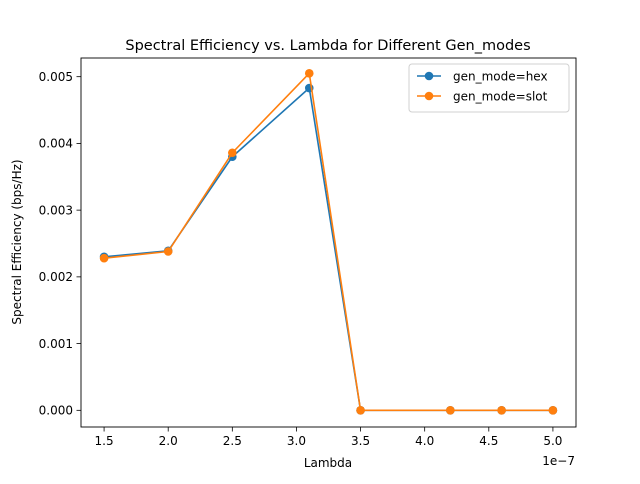 This screenshot has width=640, height=484. I want to click on y-tick-label: 0.003, so click(56, 210).